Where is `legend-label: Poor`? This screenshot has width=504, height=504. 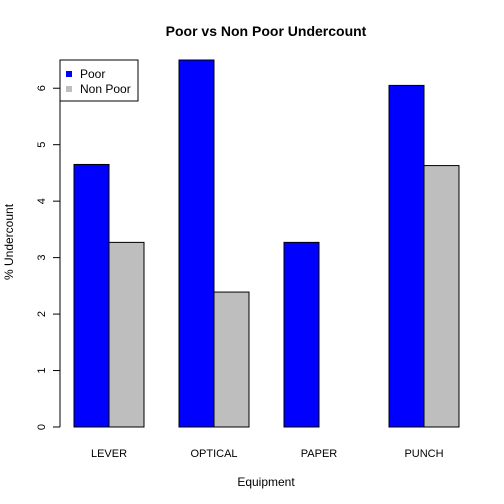
legend-label: Poor is located at coordinates (92, 74).